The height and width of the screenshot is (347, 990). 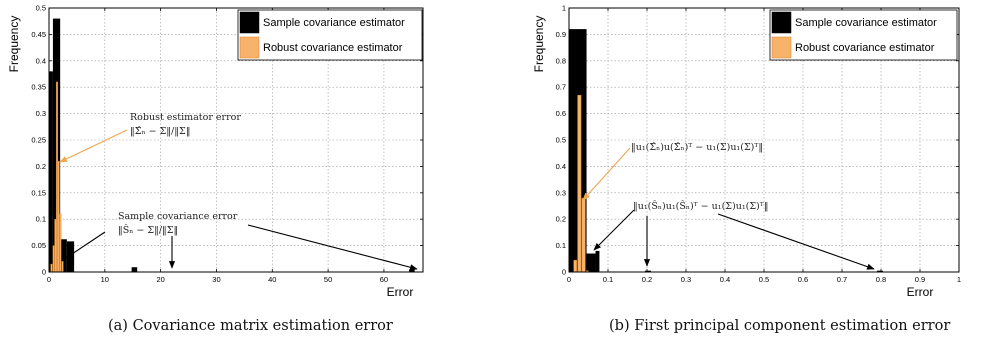 I want to click on x-tick-label: 0.8, so click(x=881, y=279).